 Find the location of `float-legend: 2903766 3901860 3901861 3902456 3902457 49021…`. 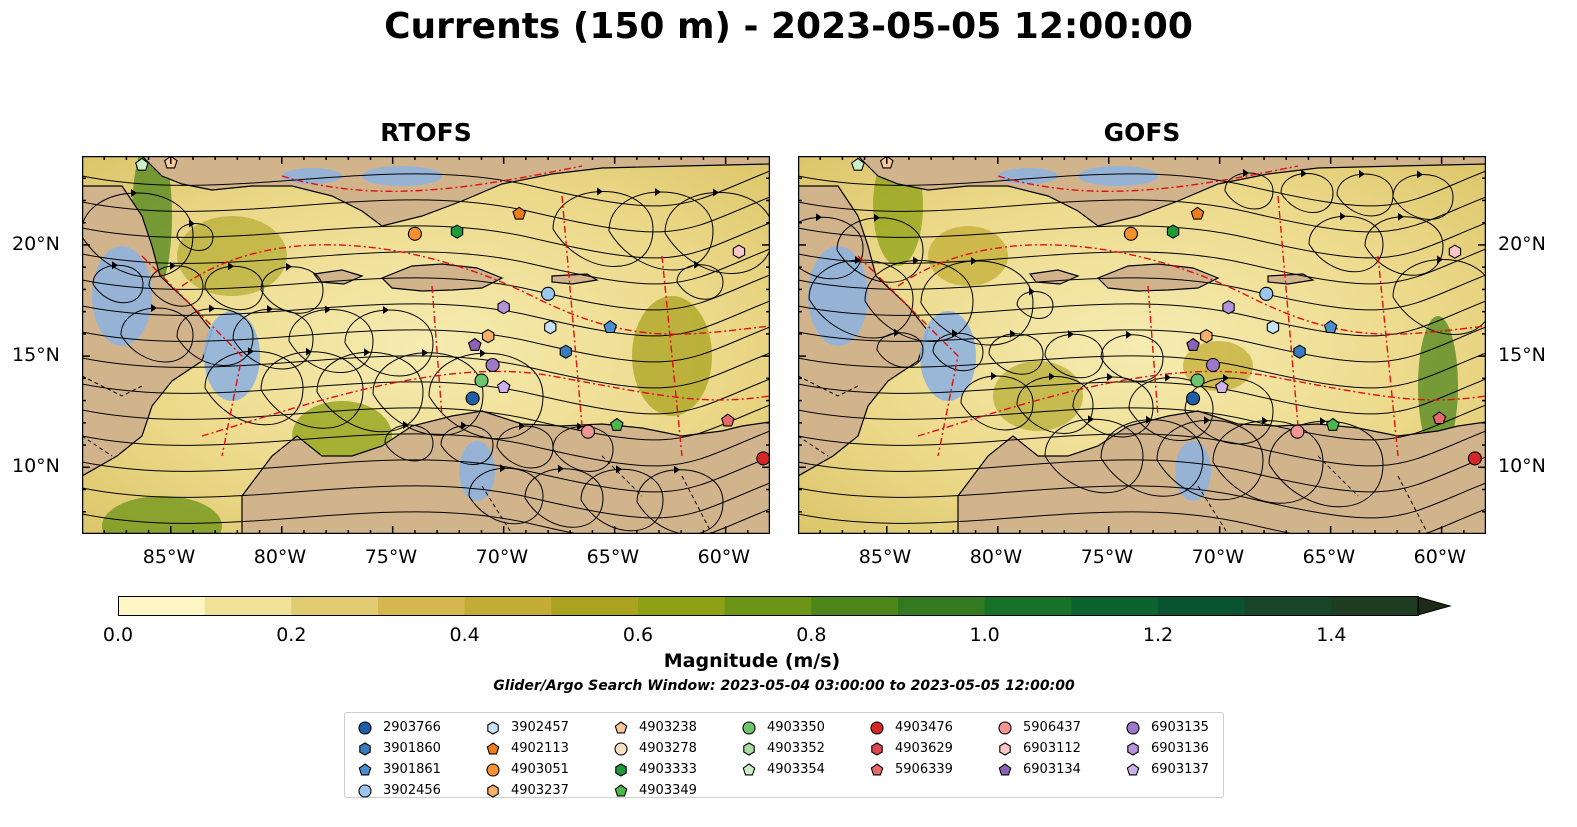

float-legend: 2903766 3901860 3901861 3902456 3902457 49021… is located at coordinates (784, 755).